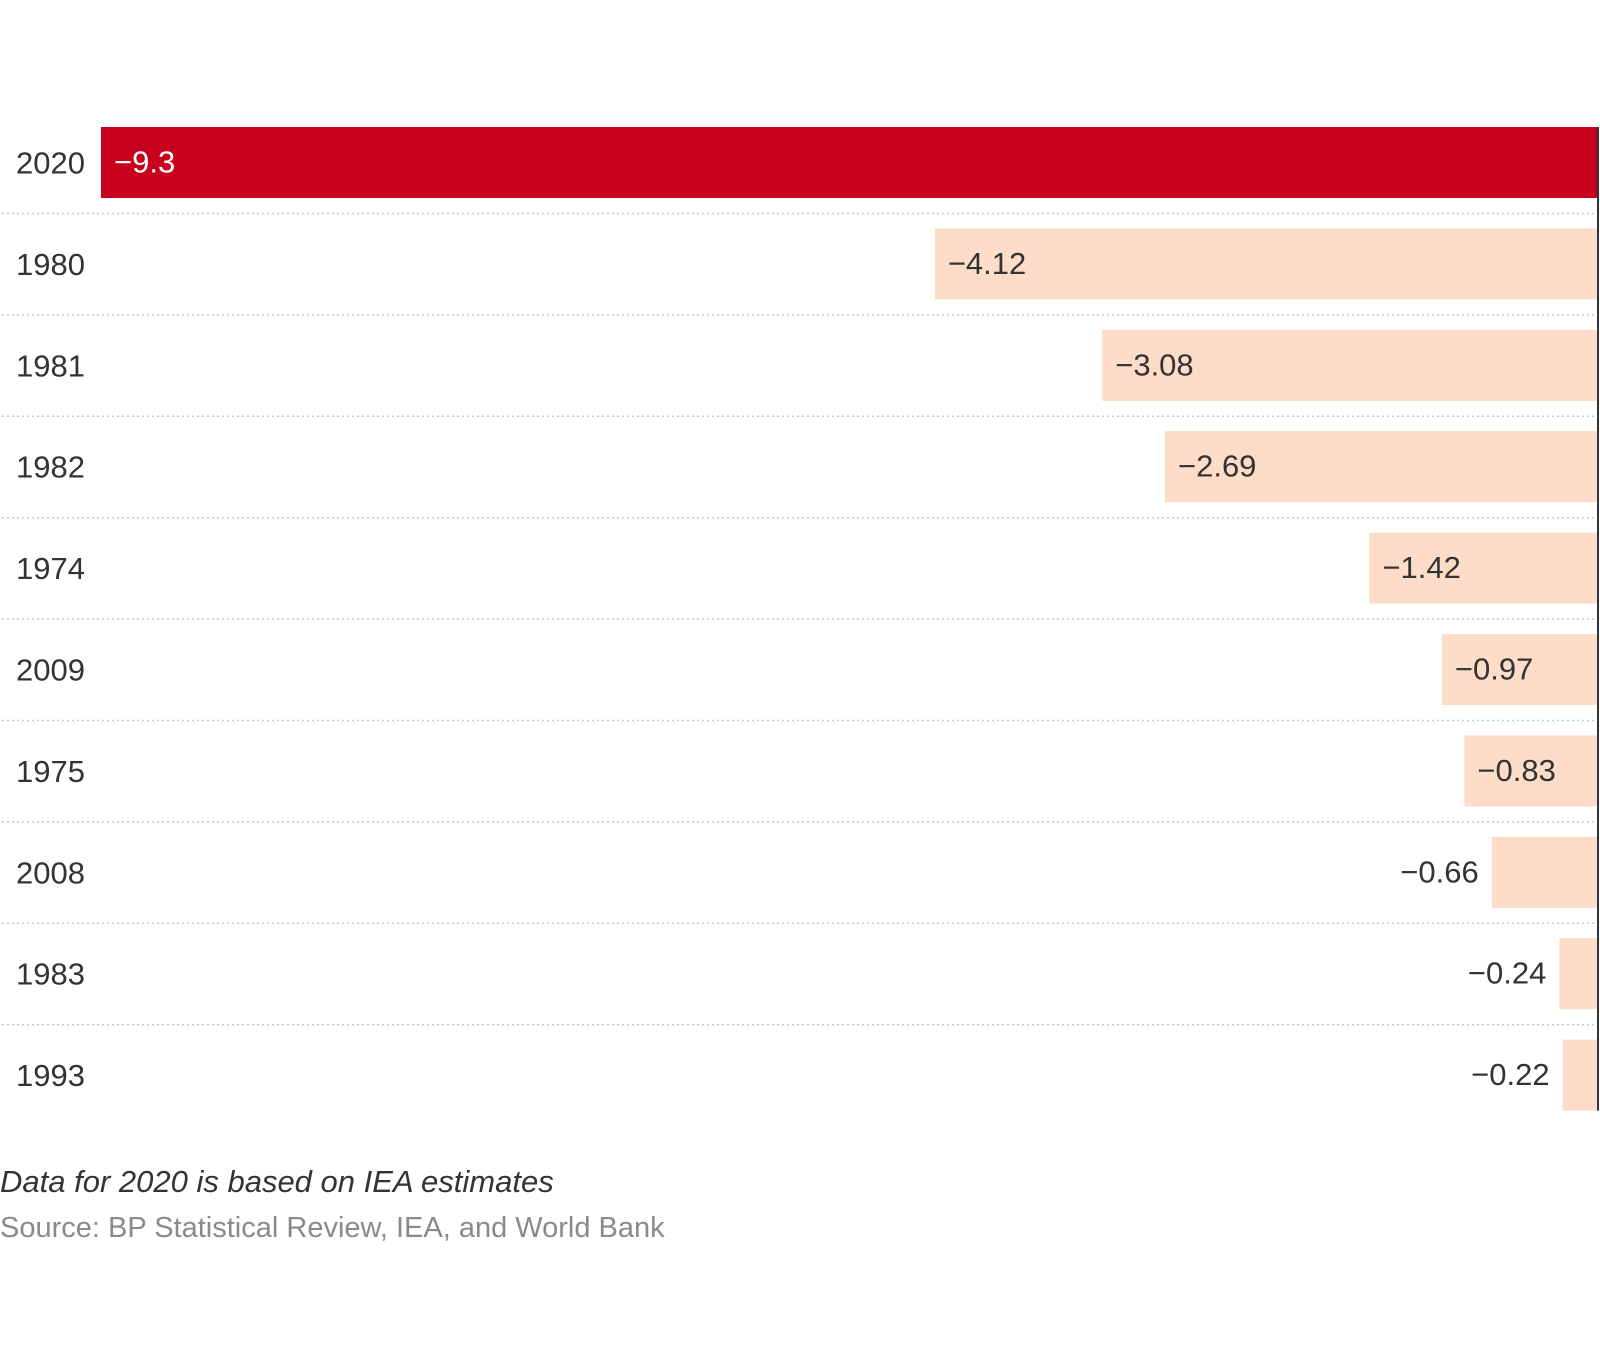 This screenshot has height=1357, width=1600. Describe the element at coordinates (50, 365) in the screenshot. I see `category-label: 1981` at that location.